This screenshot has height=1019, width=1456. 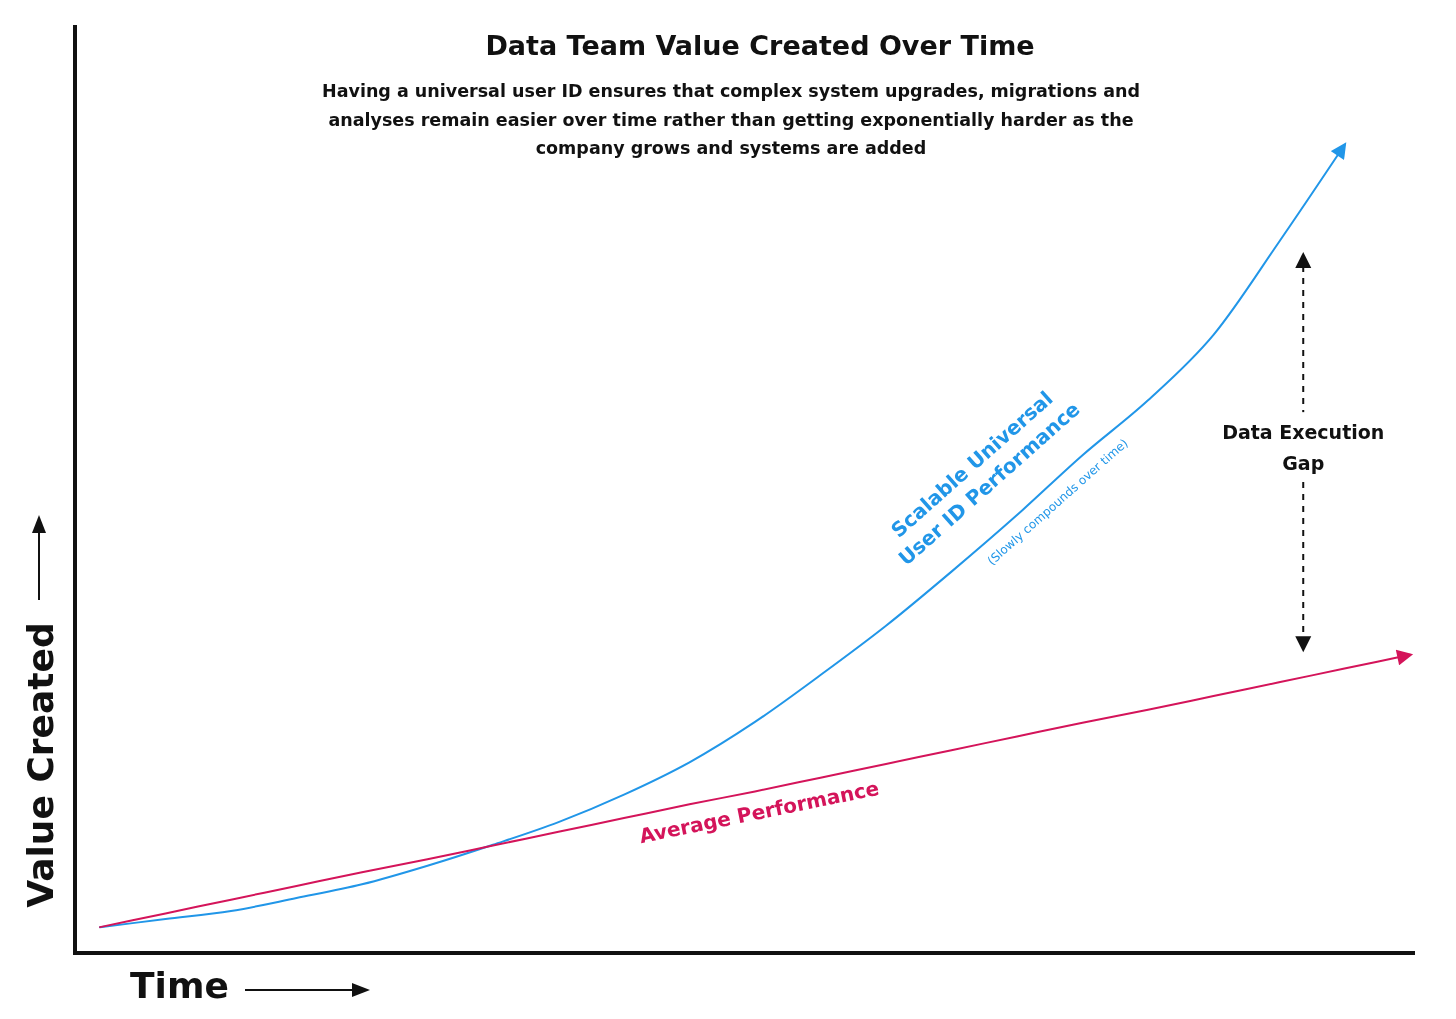 What do you see at coordinates (760, 45) in the screenshot?
I see `chart-title: Data Team Value Created Over Time` at bounding box center [760, 45].